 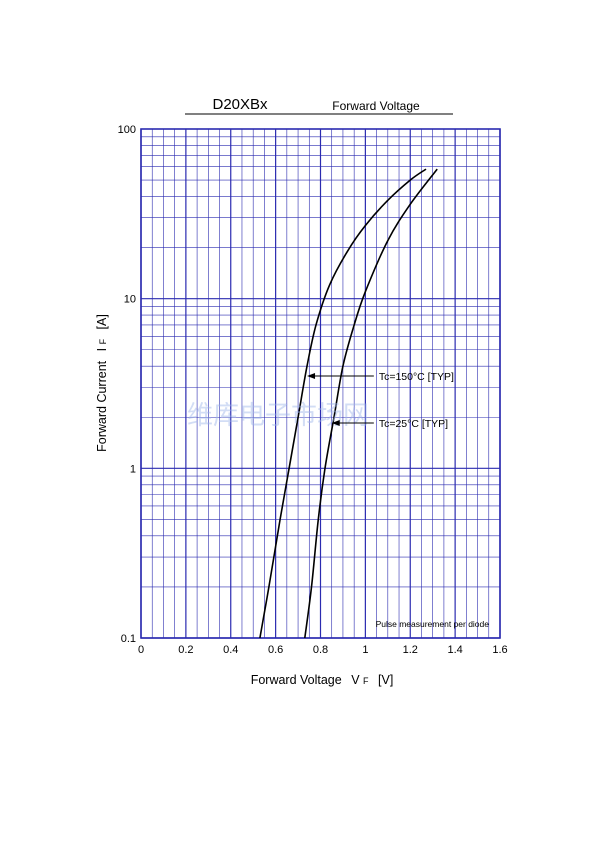 I want to click on x-tick-label: 0.8, so click(x=320, y=650).